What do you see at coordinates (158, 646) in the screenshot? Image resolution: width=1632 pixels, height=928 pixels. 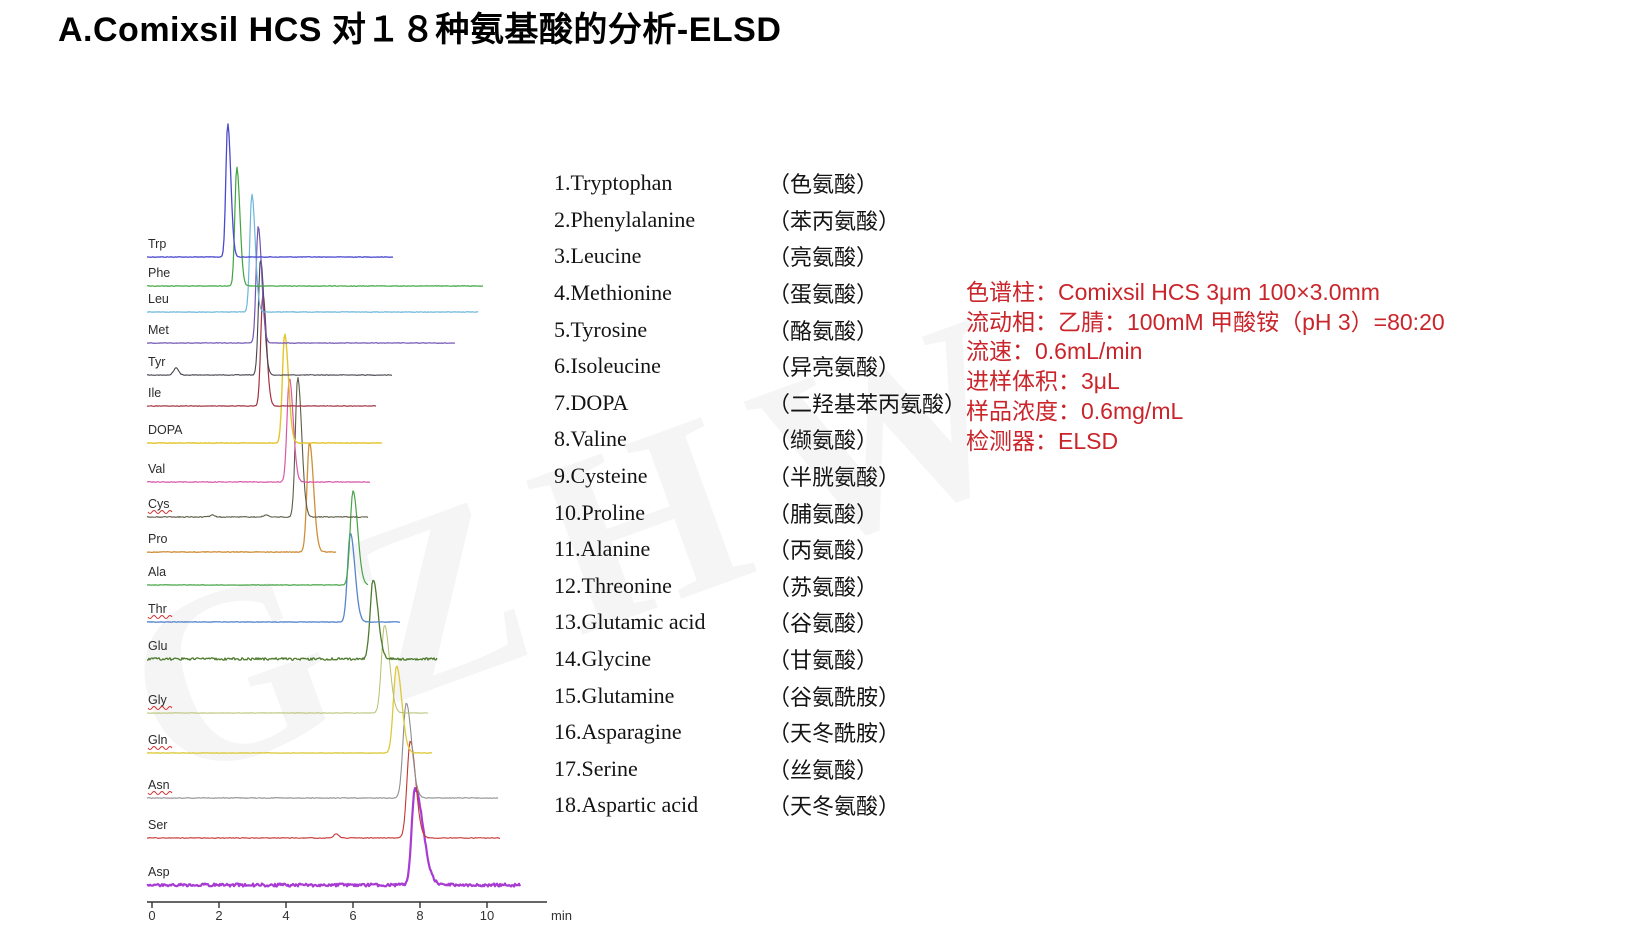 I see `trace-label-glu: Glu` at bounding box center [158, 646].